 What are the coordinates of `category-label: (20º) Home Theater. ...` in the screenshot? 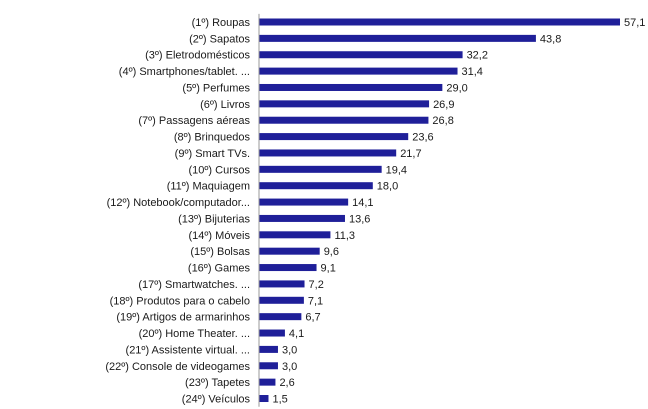 It's located at (194, 334).